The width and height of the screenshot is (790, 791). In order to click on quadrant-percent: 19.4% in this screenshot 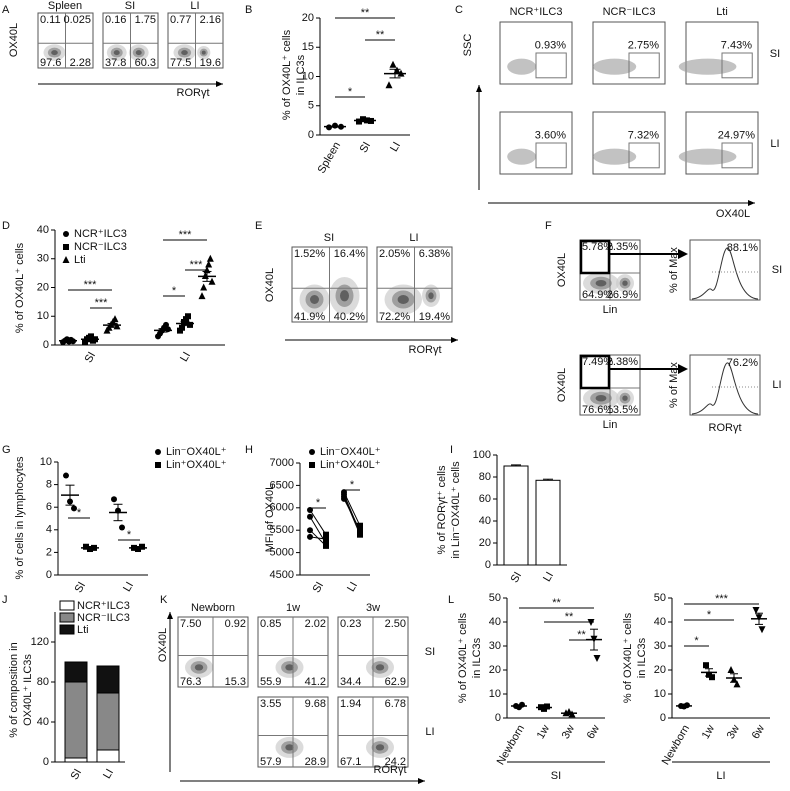, I will do `click(434, 317)`.